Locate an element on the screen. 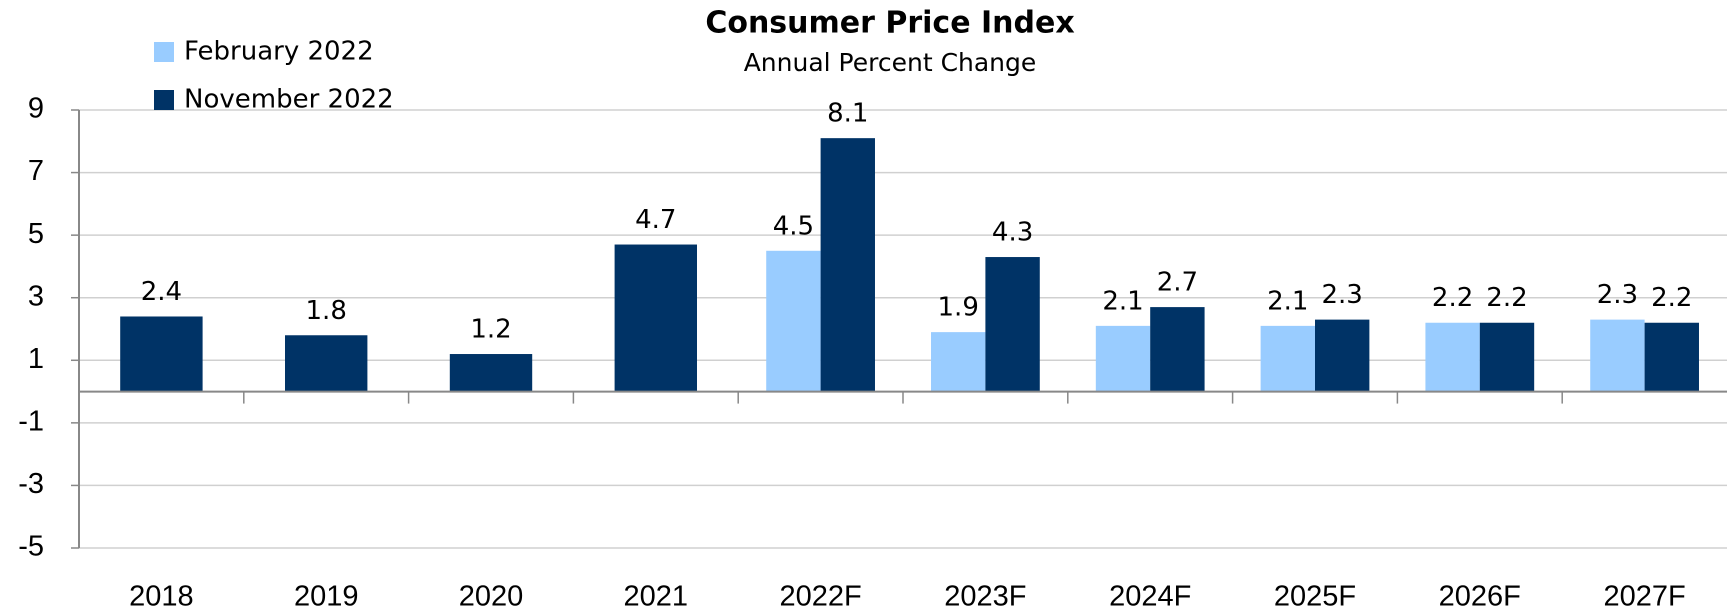 The height and width of the screenshot is (615, 1727). value-label: 1.8 is located at coordinates (326, 311).